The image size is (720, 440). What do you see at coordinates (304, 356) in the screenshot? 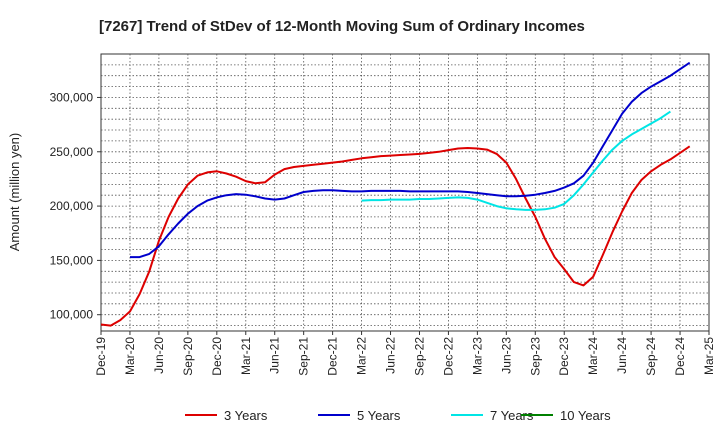
I see `x-tick-label: Sep-21` at bounding box center [304, 356].